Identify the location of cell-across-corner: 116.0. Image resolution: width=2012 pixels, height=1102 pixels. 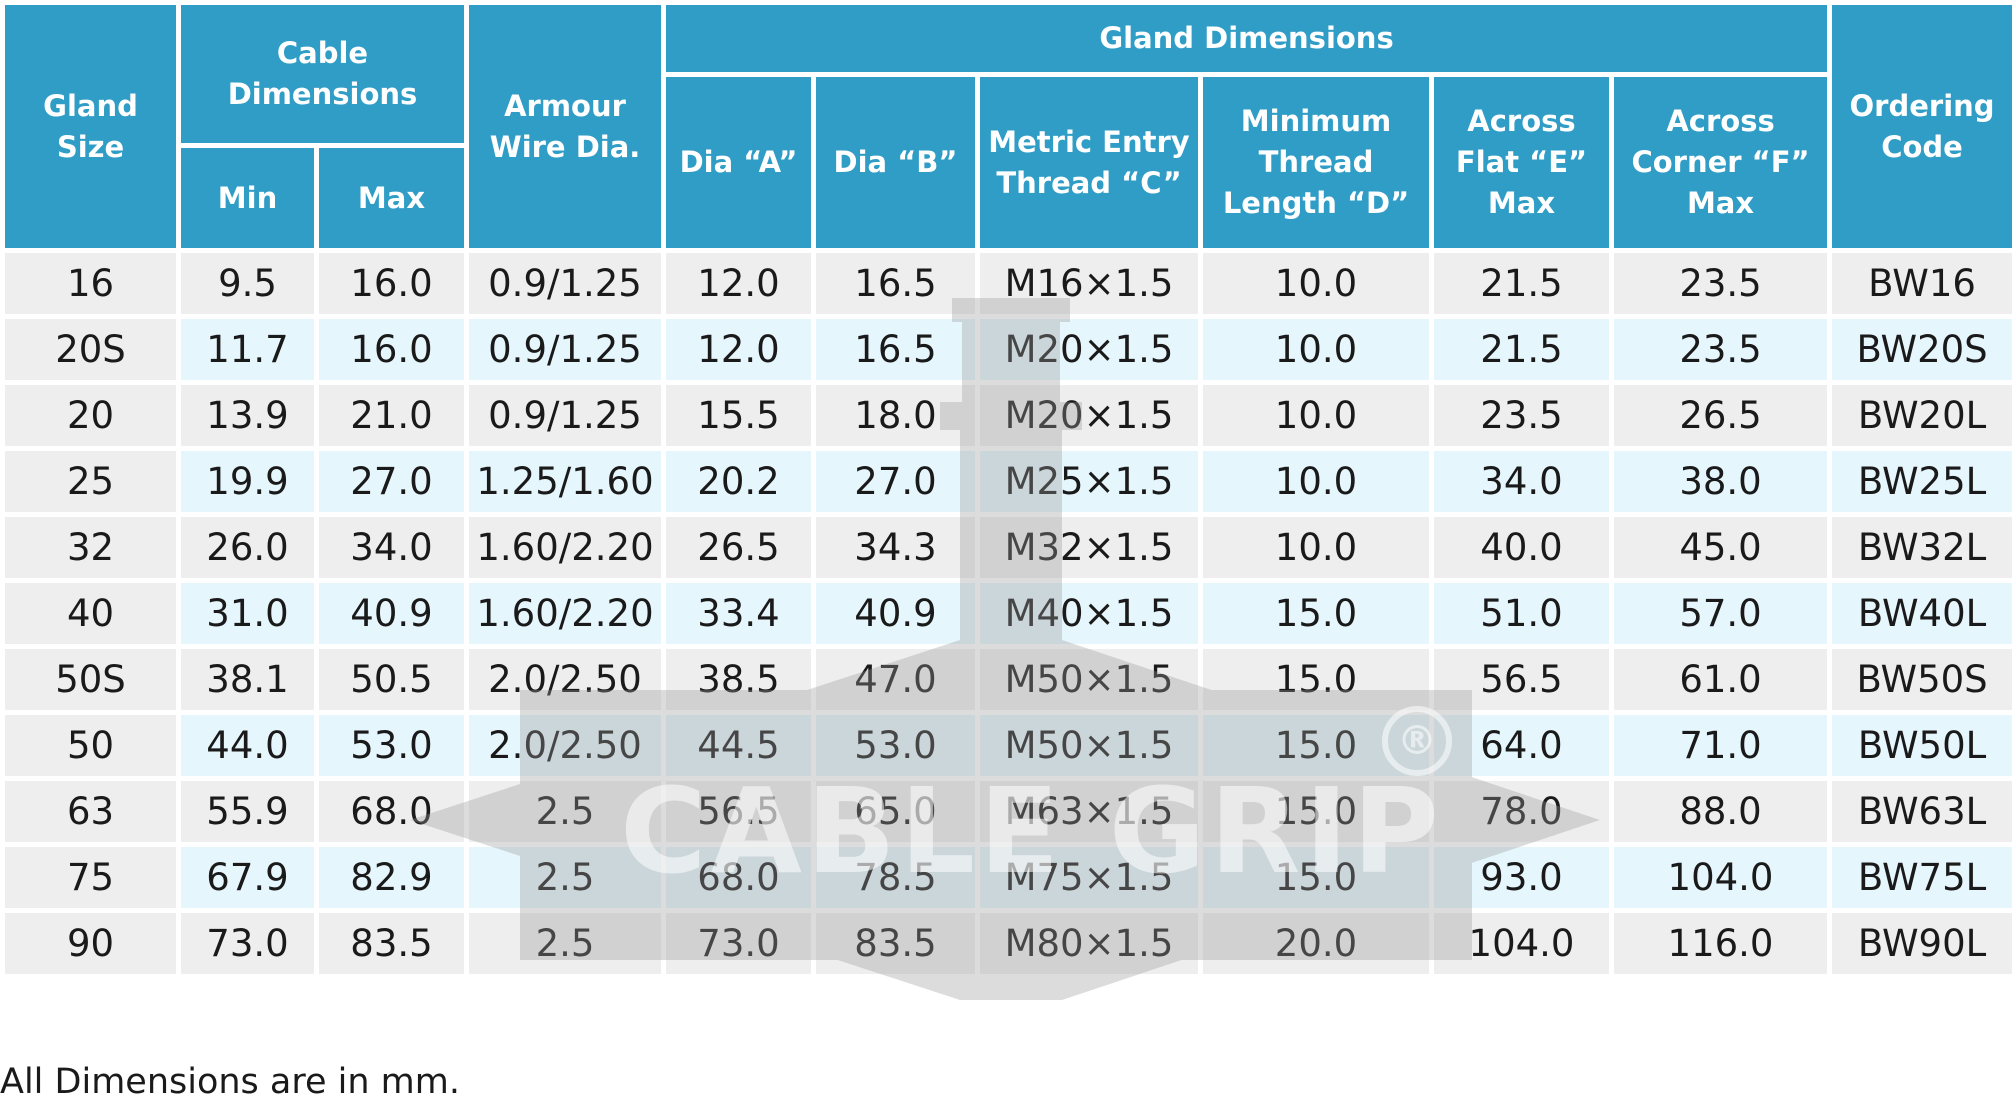
(1721, 944).